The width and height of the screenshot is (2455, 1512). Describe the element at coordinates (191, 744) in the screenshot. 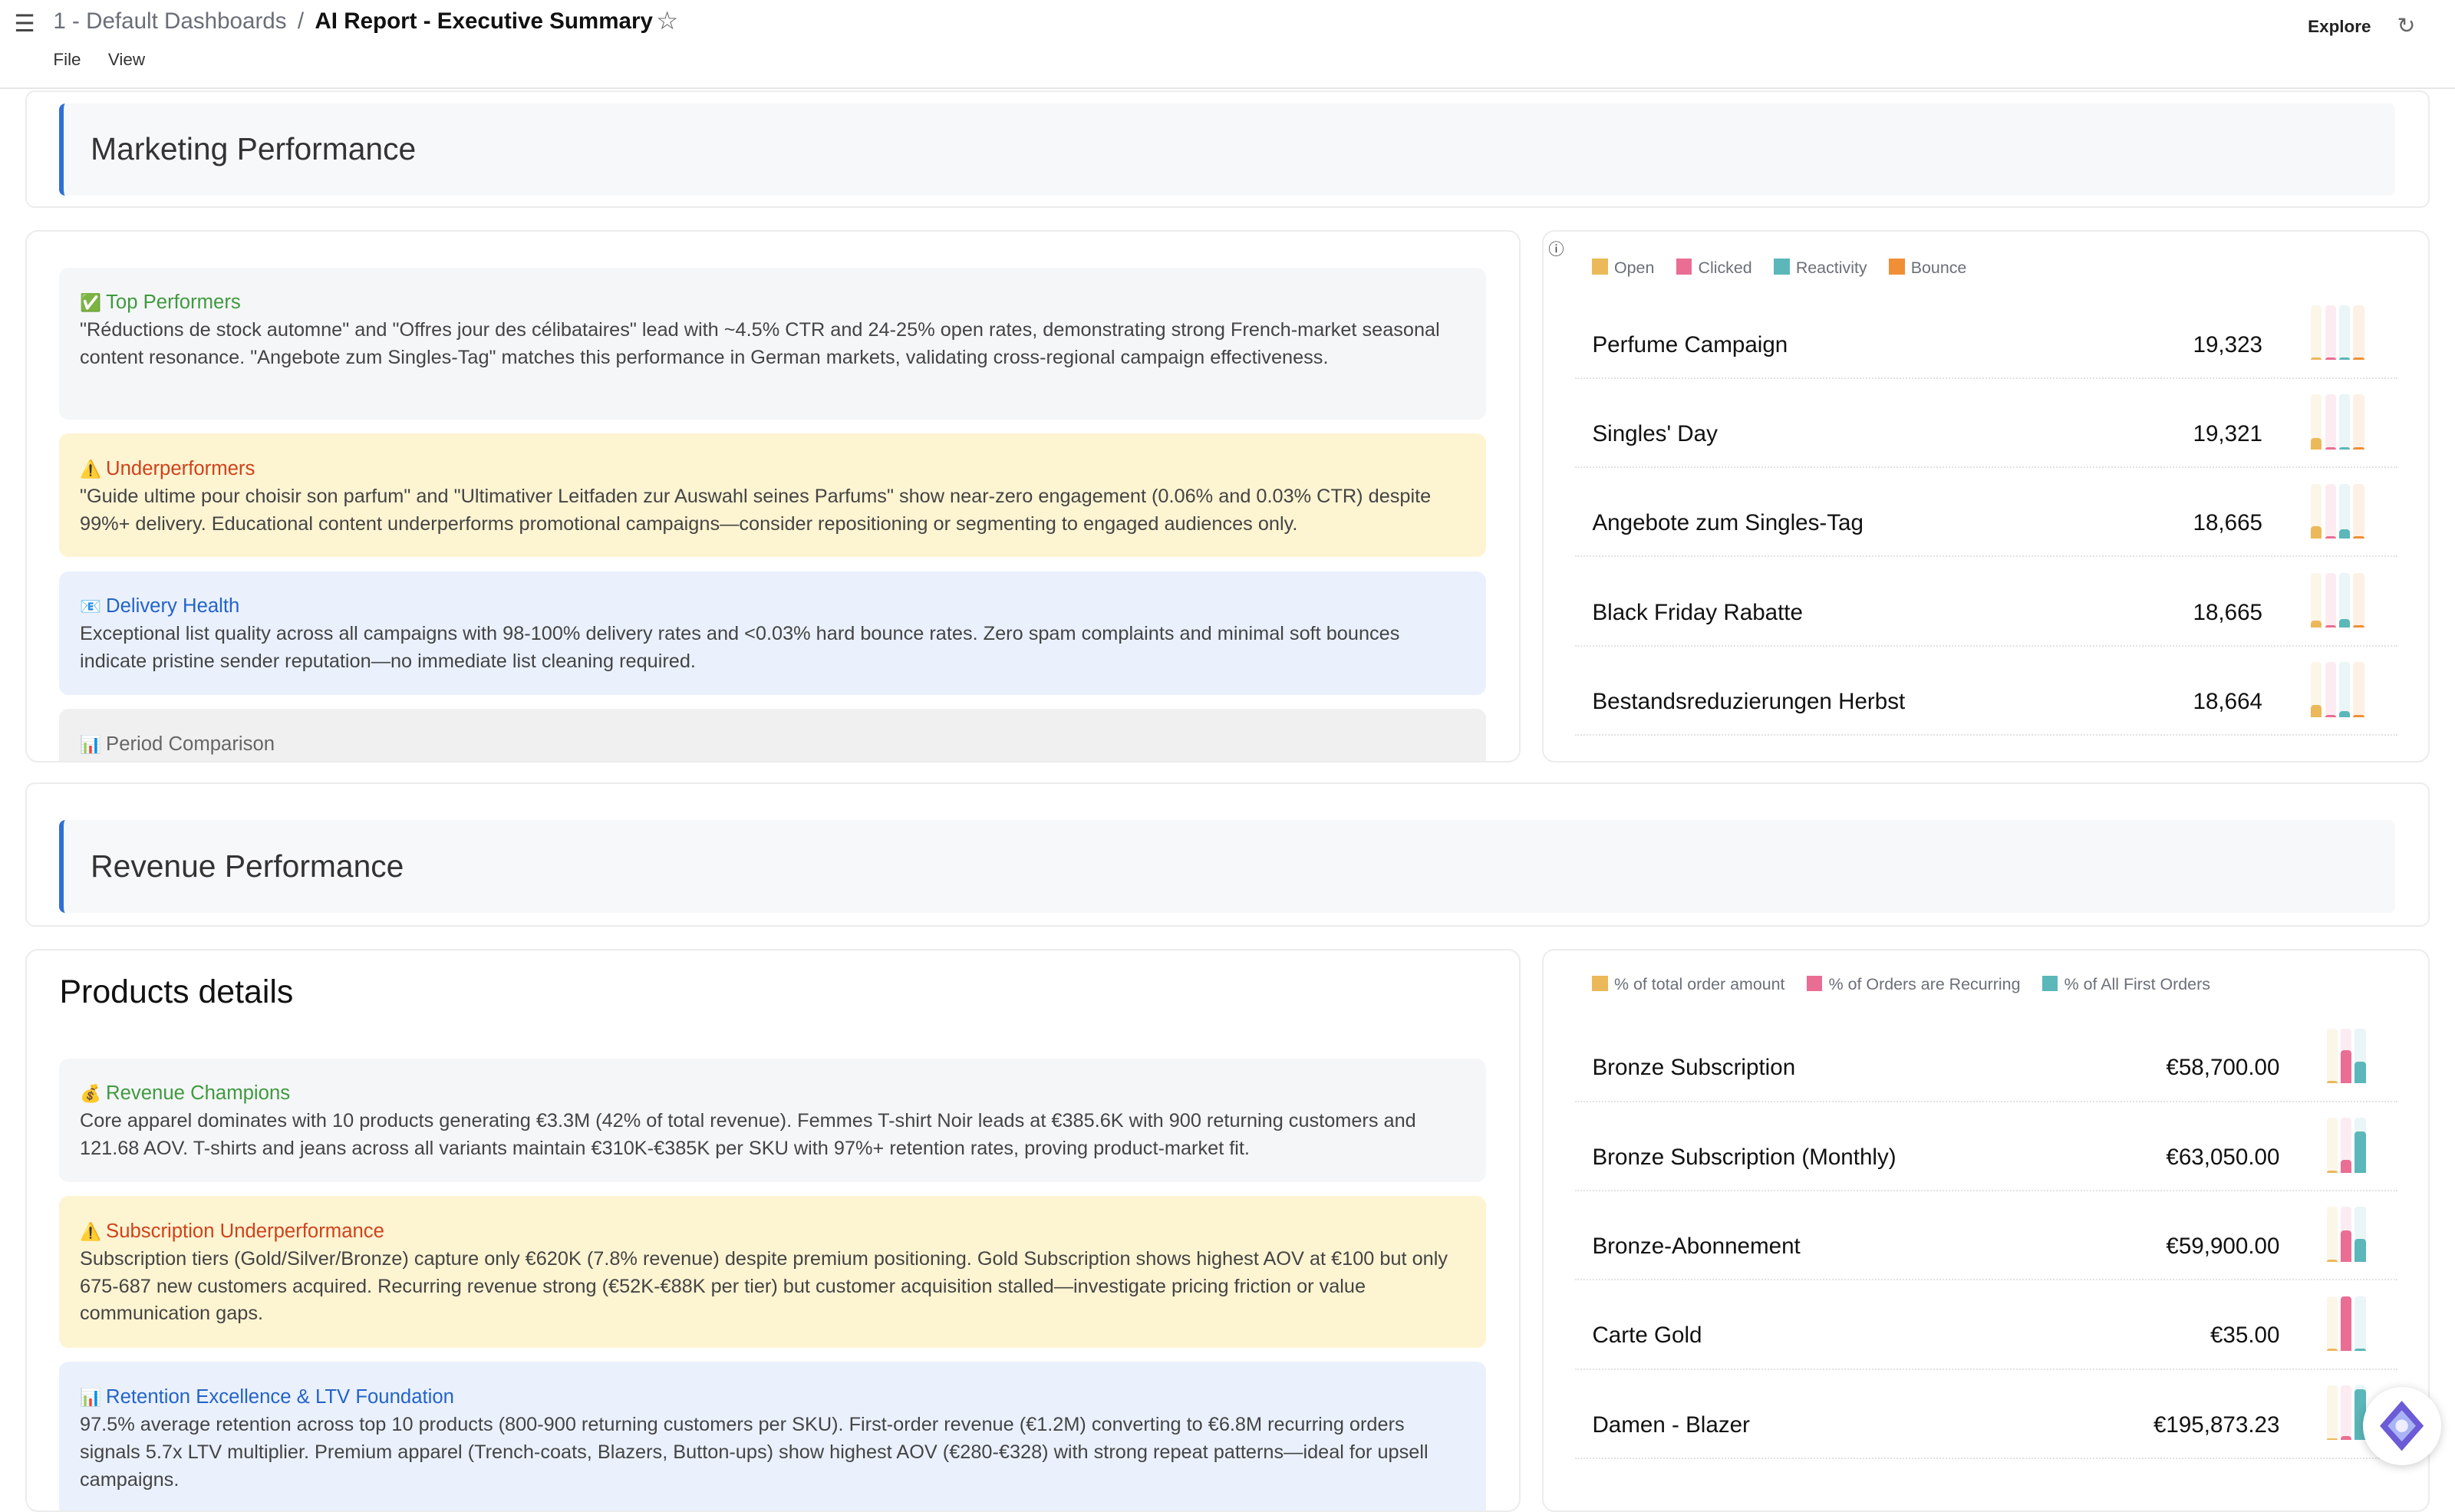

I see `insight-title-text: Period Comparison` at that location.